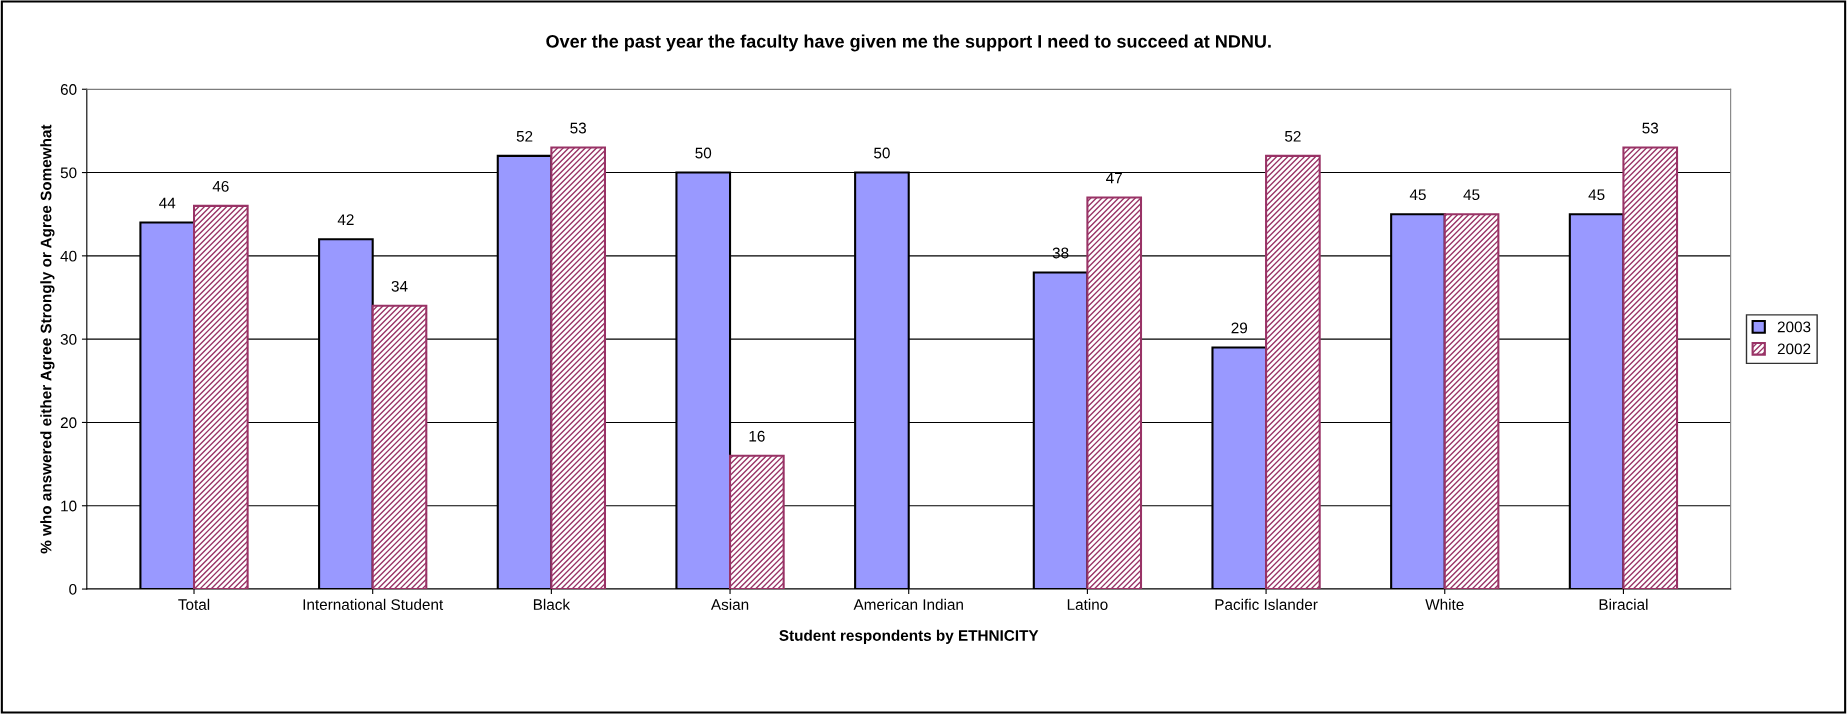 The image size is (1847, 714). What do you see at coordinates (220, 186) in the screenshot?
I see `data-label: 46` at bounding box center [220, 186].